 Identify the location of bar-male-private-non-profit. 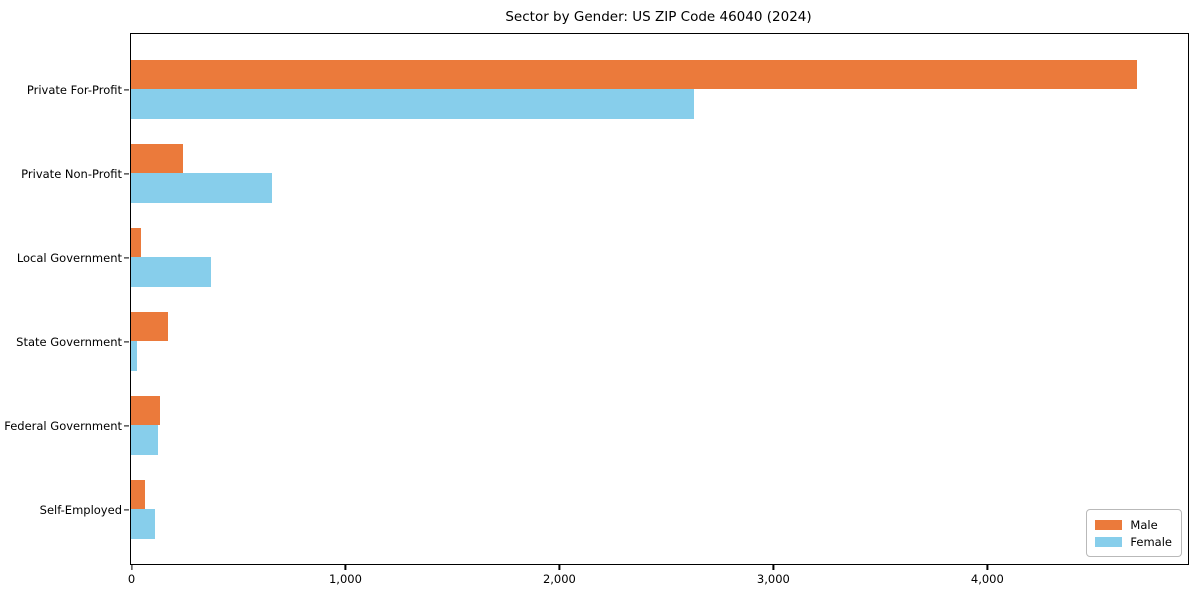
(157, 158).